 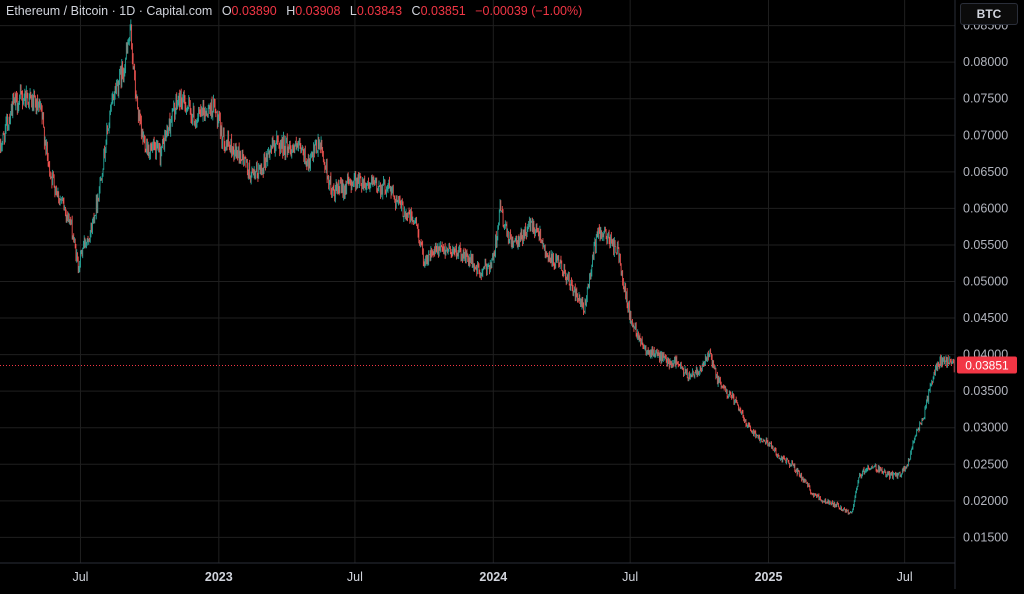 What do you see at coordinates (219, 577) in the screenshot?
I see `x-tick-label: 2023` at bounding box center [219, 577].